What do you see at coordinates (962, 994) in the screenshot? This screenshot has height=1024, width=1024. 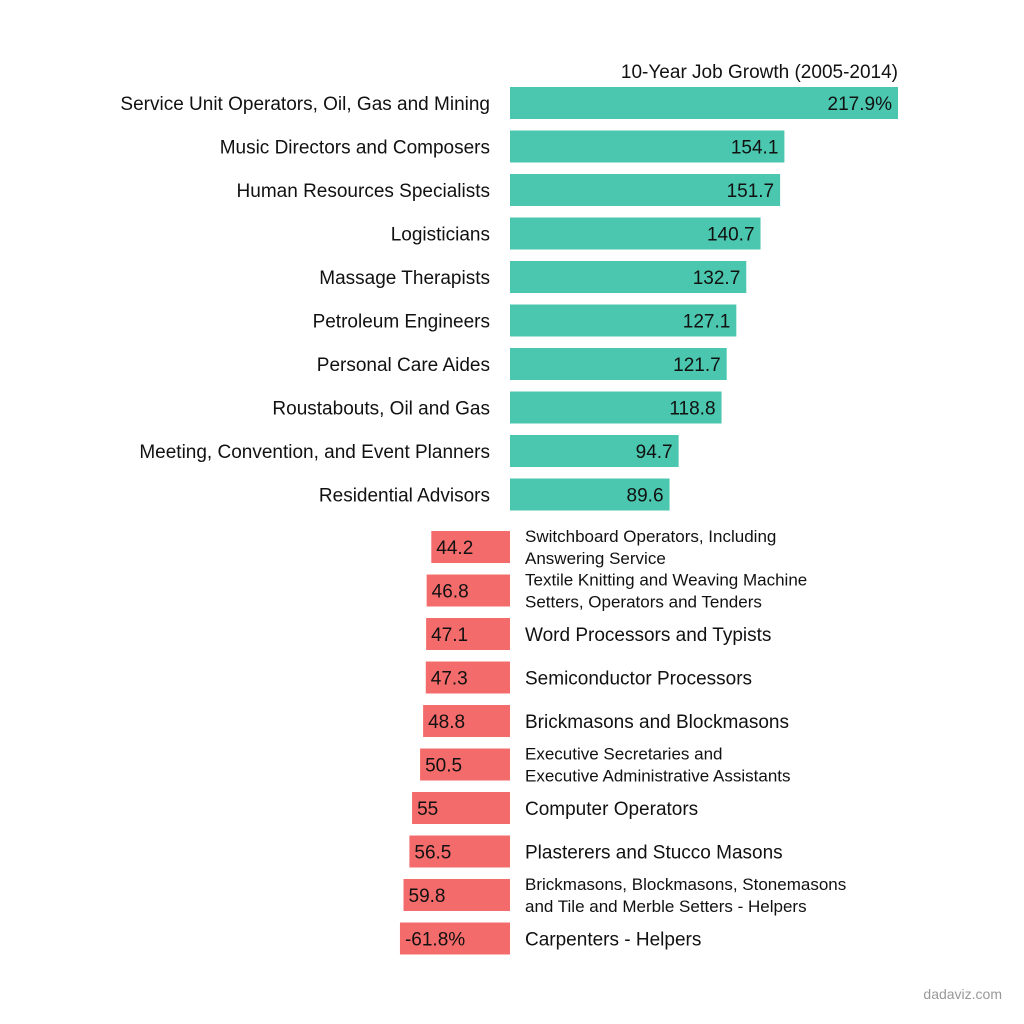 I see `source-credit: dadaviz.com` at bounding box center [962, 994].